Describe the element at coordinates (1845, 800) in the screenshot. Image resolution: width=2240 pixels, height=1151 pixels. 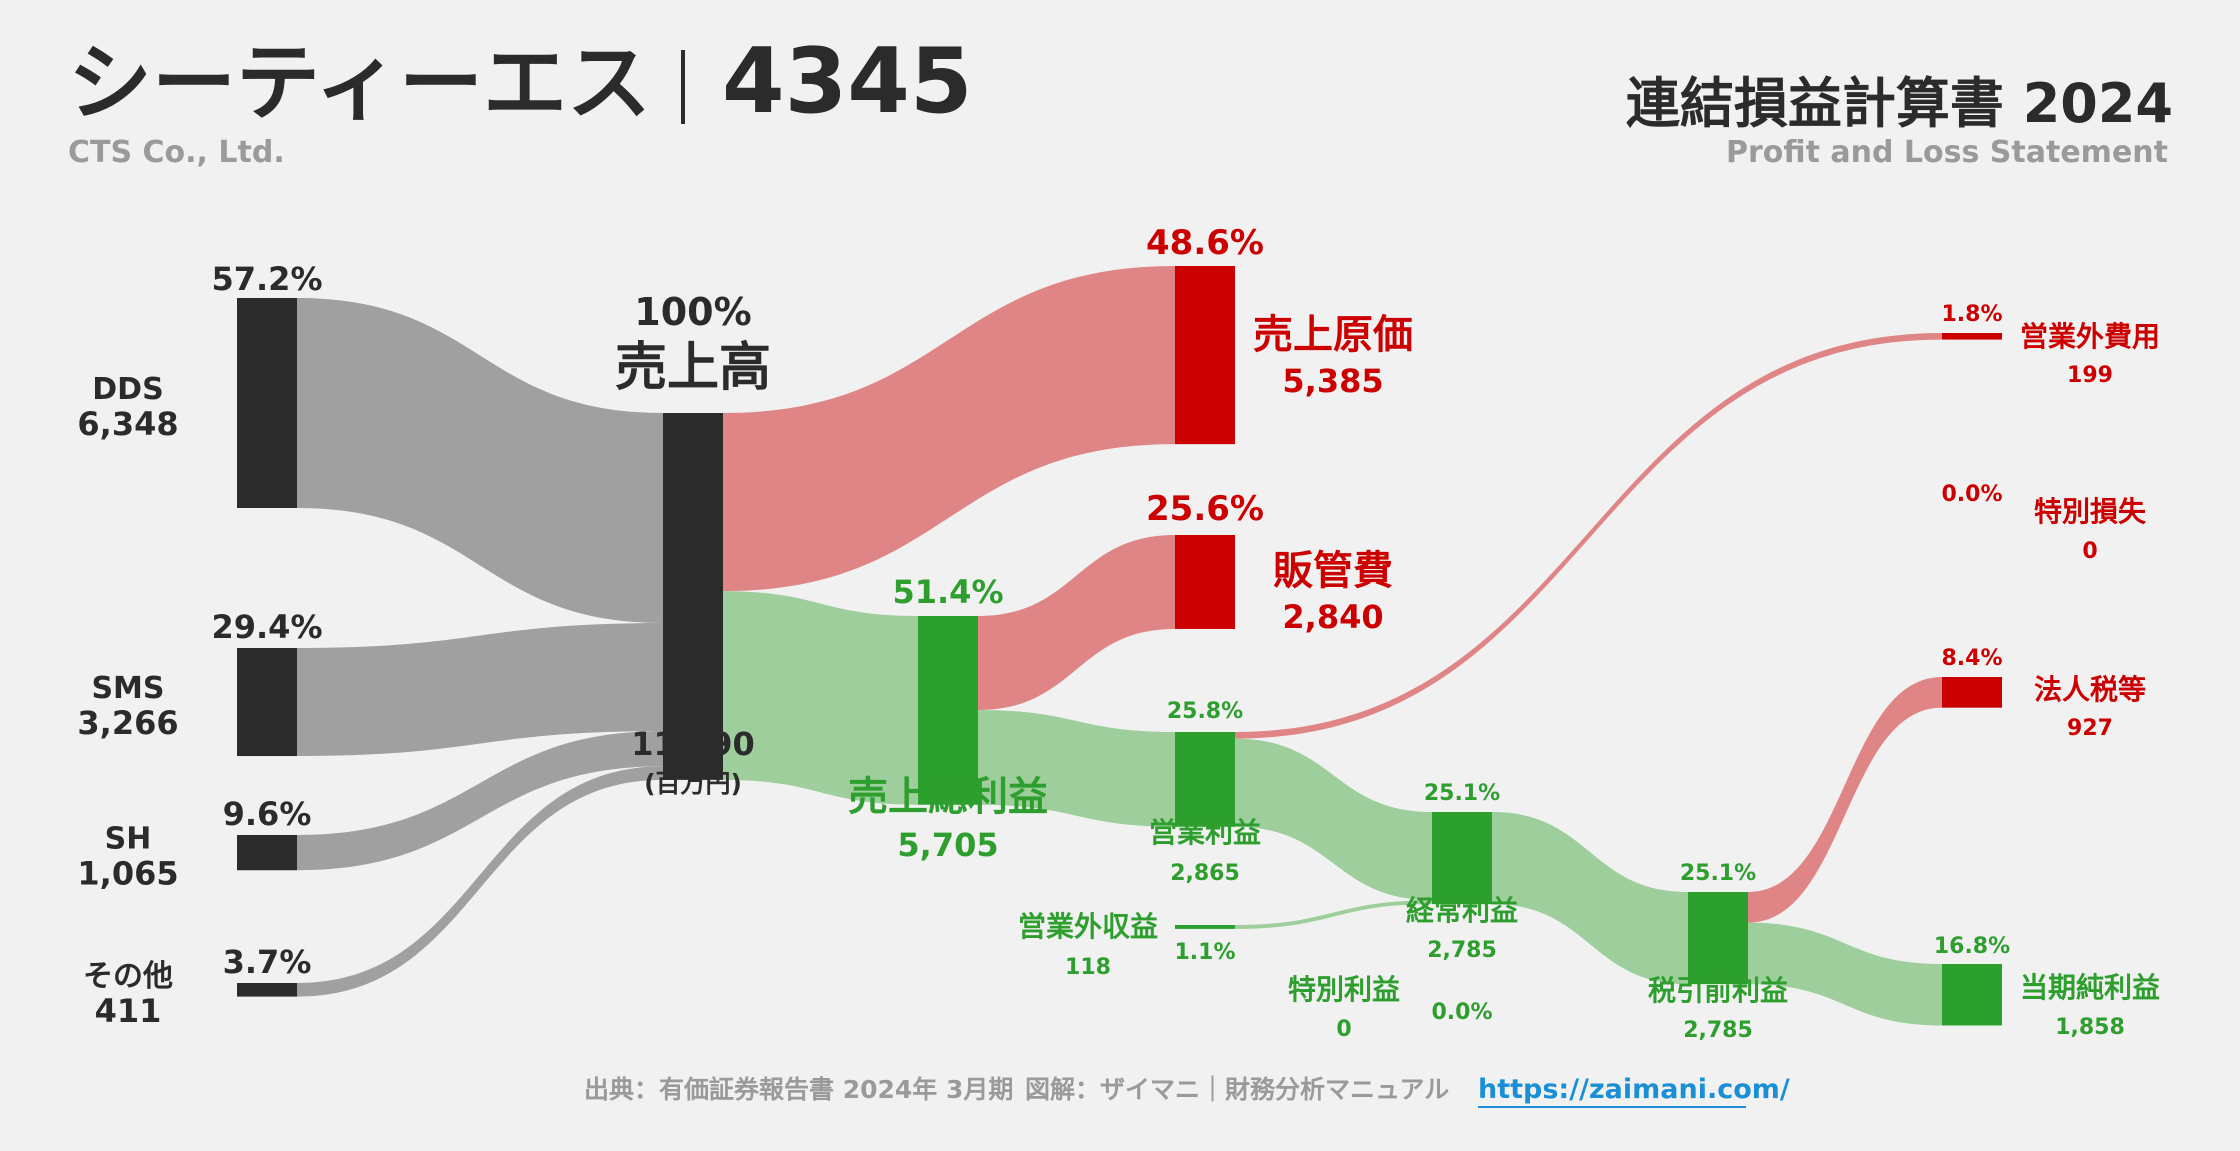
I see `flow-pretax-tax` at that location.